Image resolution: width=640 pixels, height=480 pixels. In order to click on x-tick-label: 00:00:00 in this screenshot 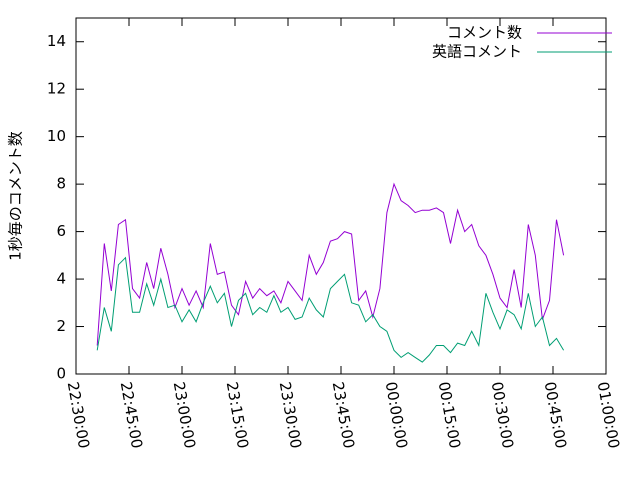, I will do `click(396, 414)`.